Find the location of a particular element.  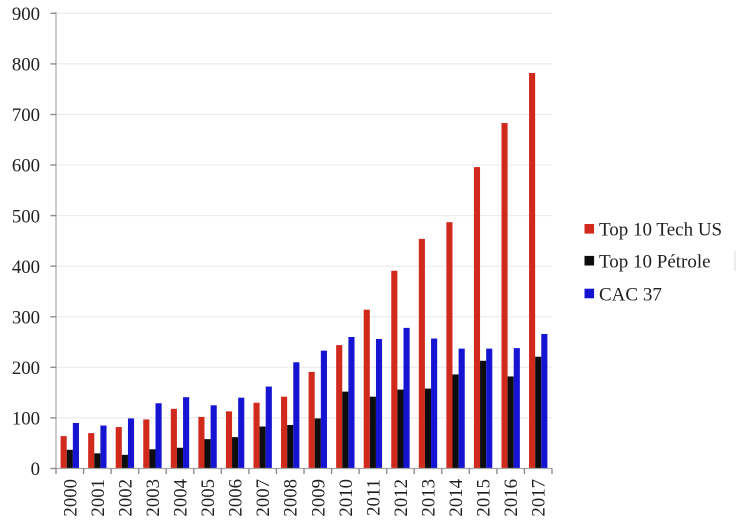

svg-text: 2012 is located at coordinates (401, 498).